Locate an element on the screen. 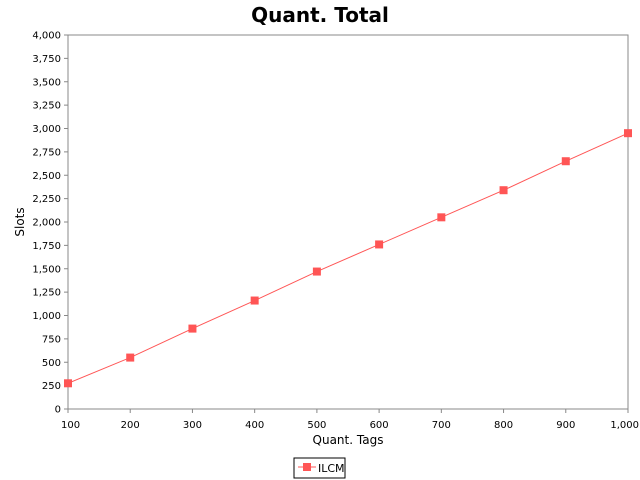  y-tick-label: 2,250 is located at coordinates (46, 199).